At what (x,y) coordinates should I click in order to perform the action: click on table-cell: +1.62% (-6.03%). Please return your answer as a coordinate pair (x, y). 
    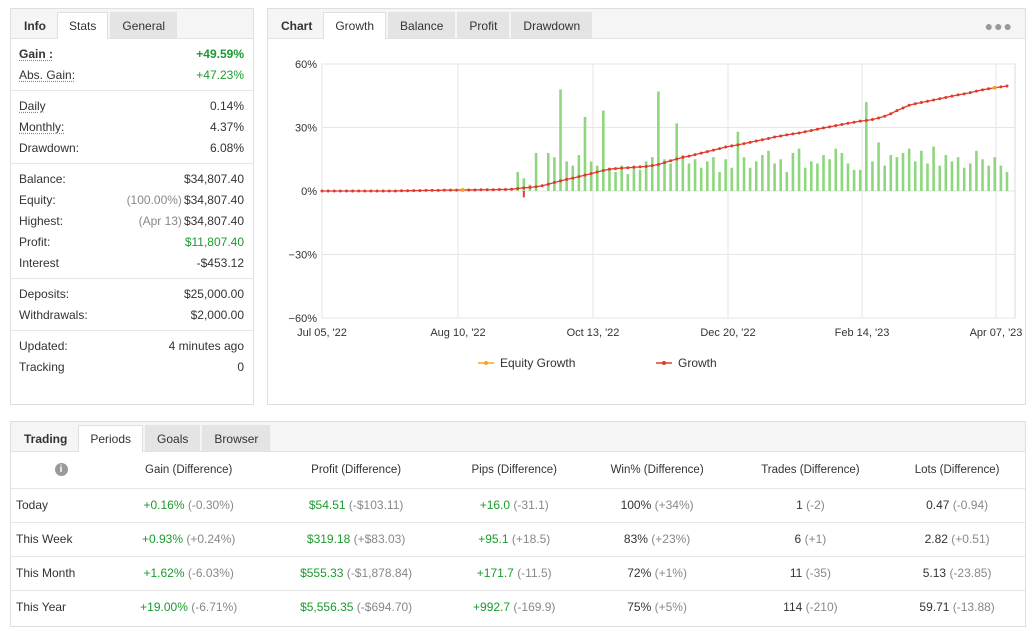
    Looking at the image, I should click on (189, 572).